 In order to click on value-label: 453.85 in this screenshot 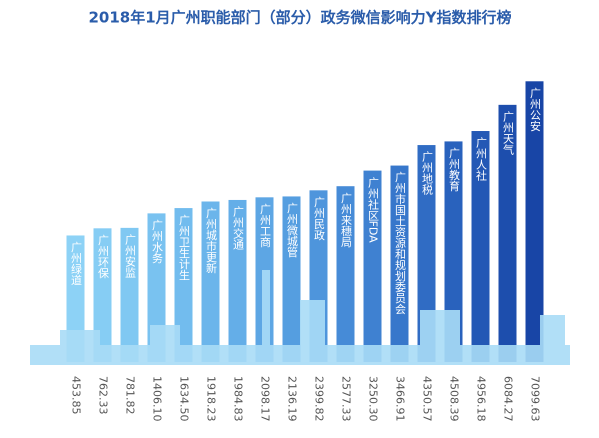, I will do `click(76, 395)`.